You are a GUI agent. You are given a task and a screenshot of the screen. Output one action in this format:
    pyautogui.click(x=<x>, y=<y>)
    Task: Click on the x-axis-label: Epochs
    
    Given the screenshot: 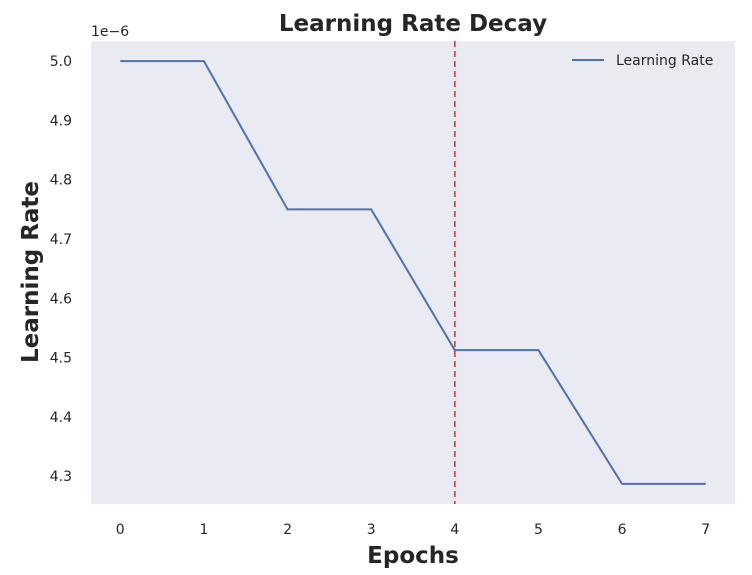 What is the action you would take?
    pyautogui.click(x=413, y=556)
    